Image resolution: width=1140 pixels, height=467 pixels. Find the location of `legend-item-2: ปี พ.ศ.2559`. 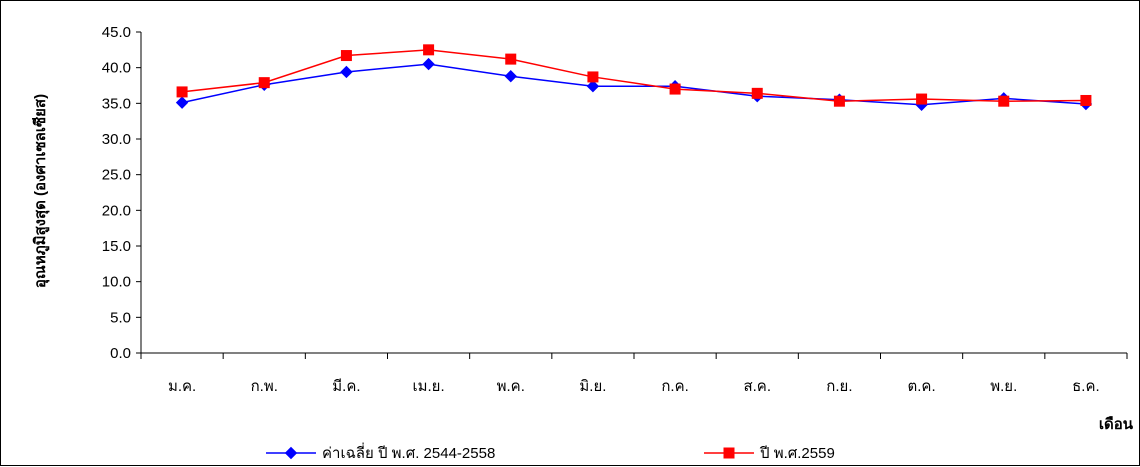

legend-item-2: ปี พ.ศ.2559 is located at coordinates (769, 453).